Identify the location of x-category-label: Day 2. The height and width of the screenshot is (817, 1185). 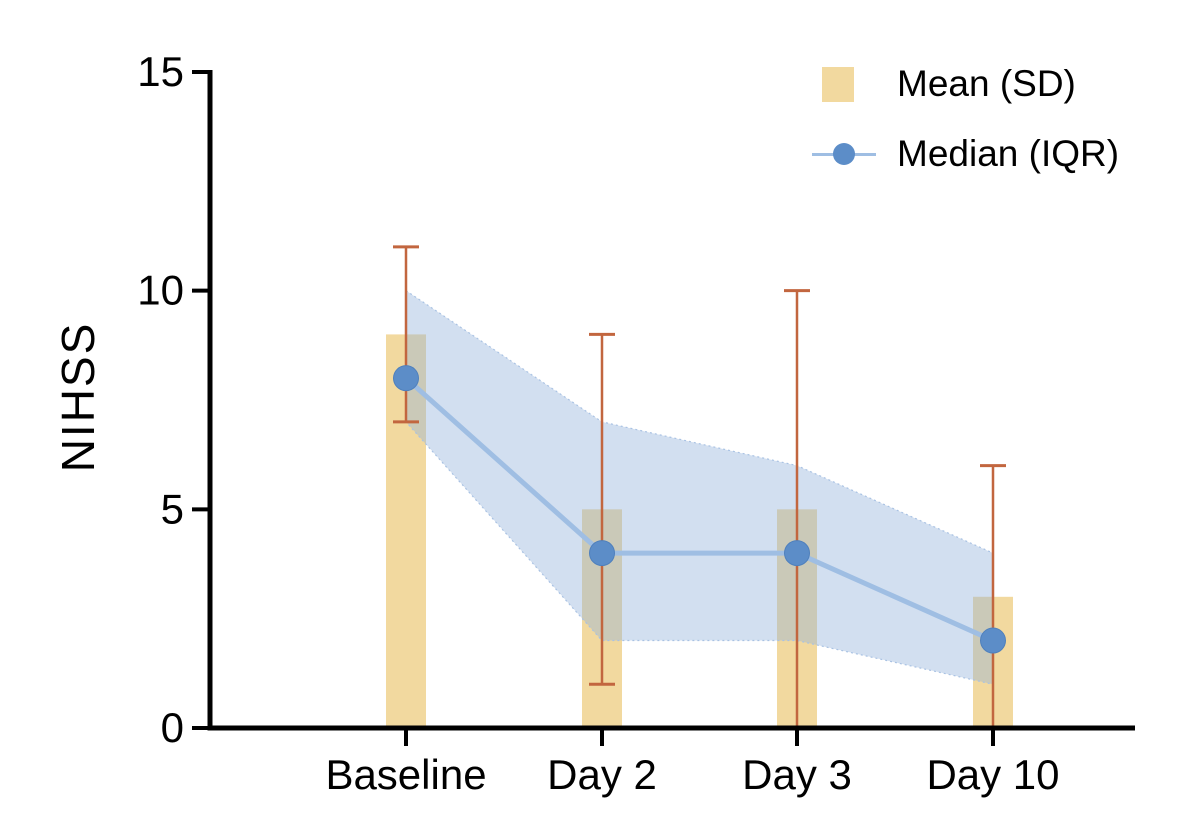
(602, 774).